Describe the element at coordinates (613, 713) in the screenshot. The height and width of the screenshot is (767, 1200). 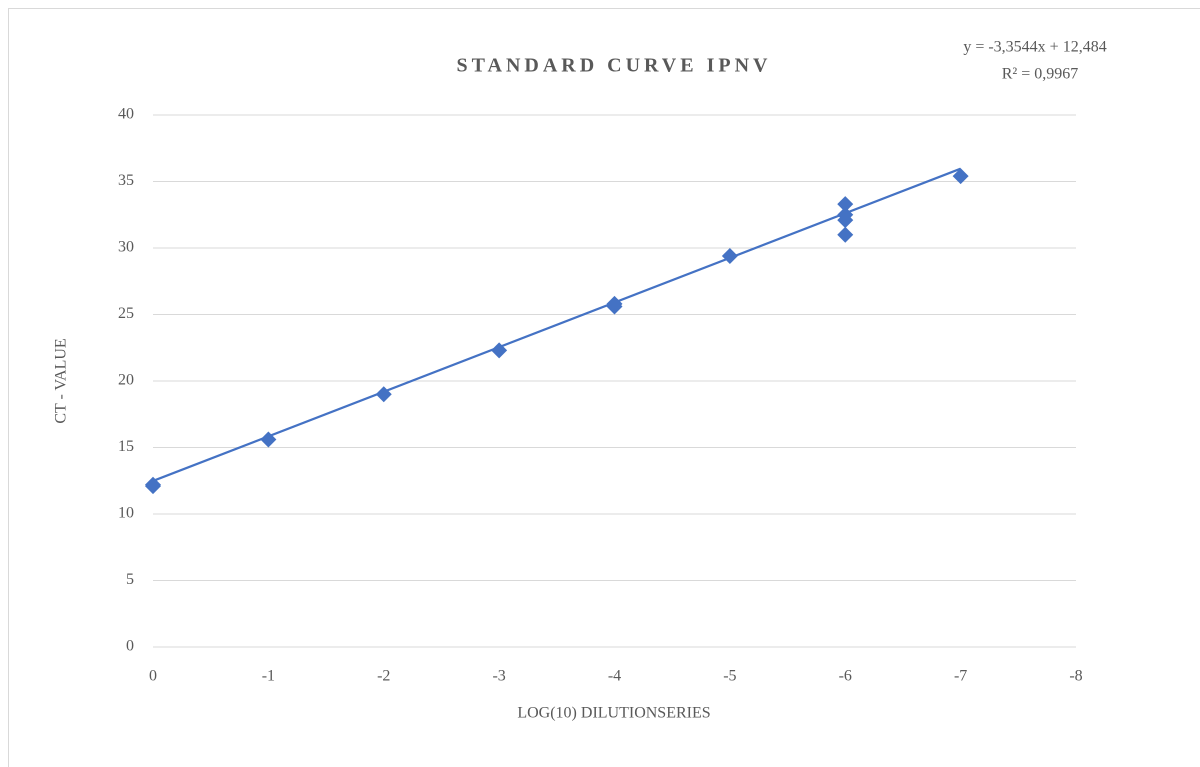
I see `x-axis-label: LOG(10) DILUTIONSERIES` at that location.